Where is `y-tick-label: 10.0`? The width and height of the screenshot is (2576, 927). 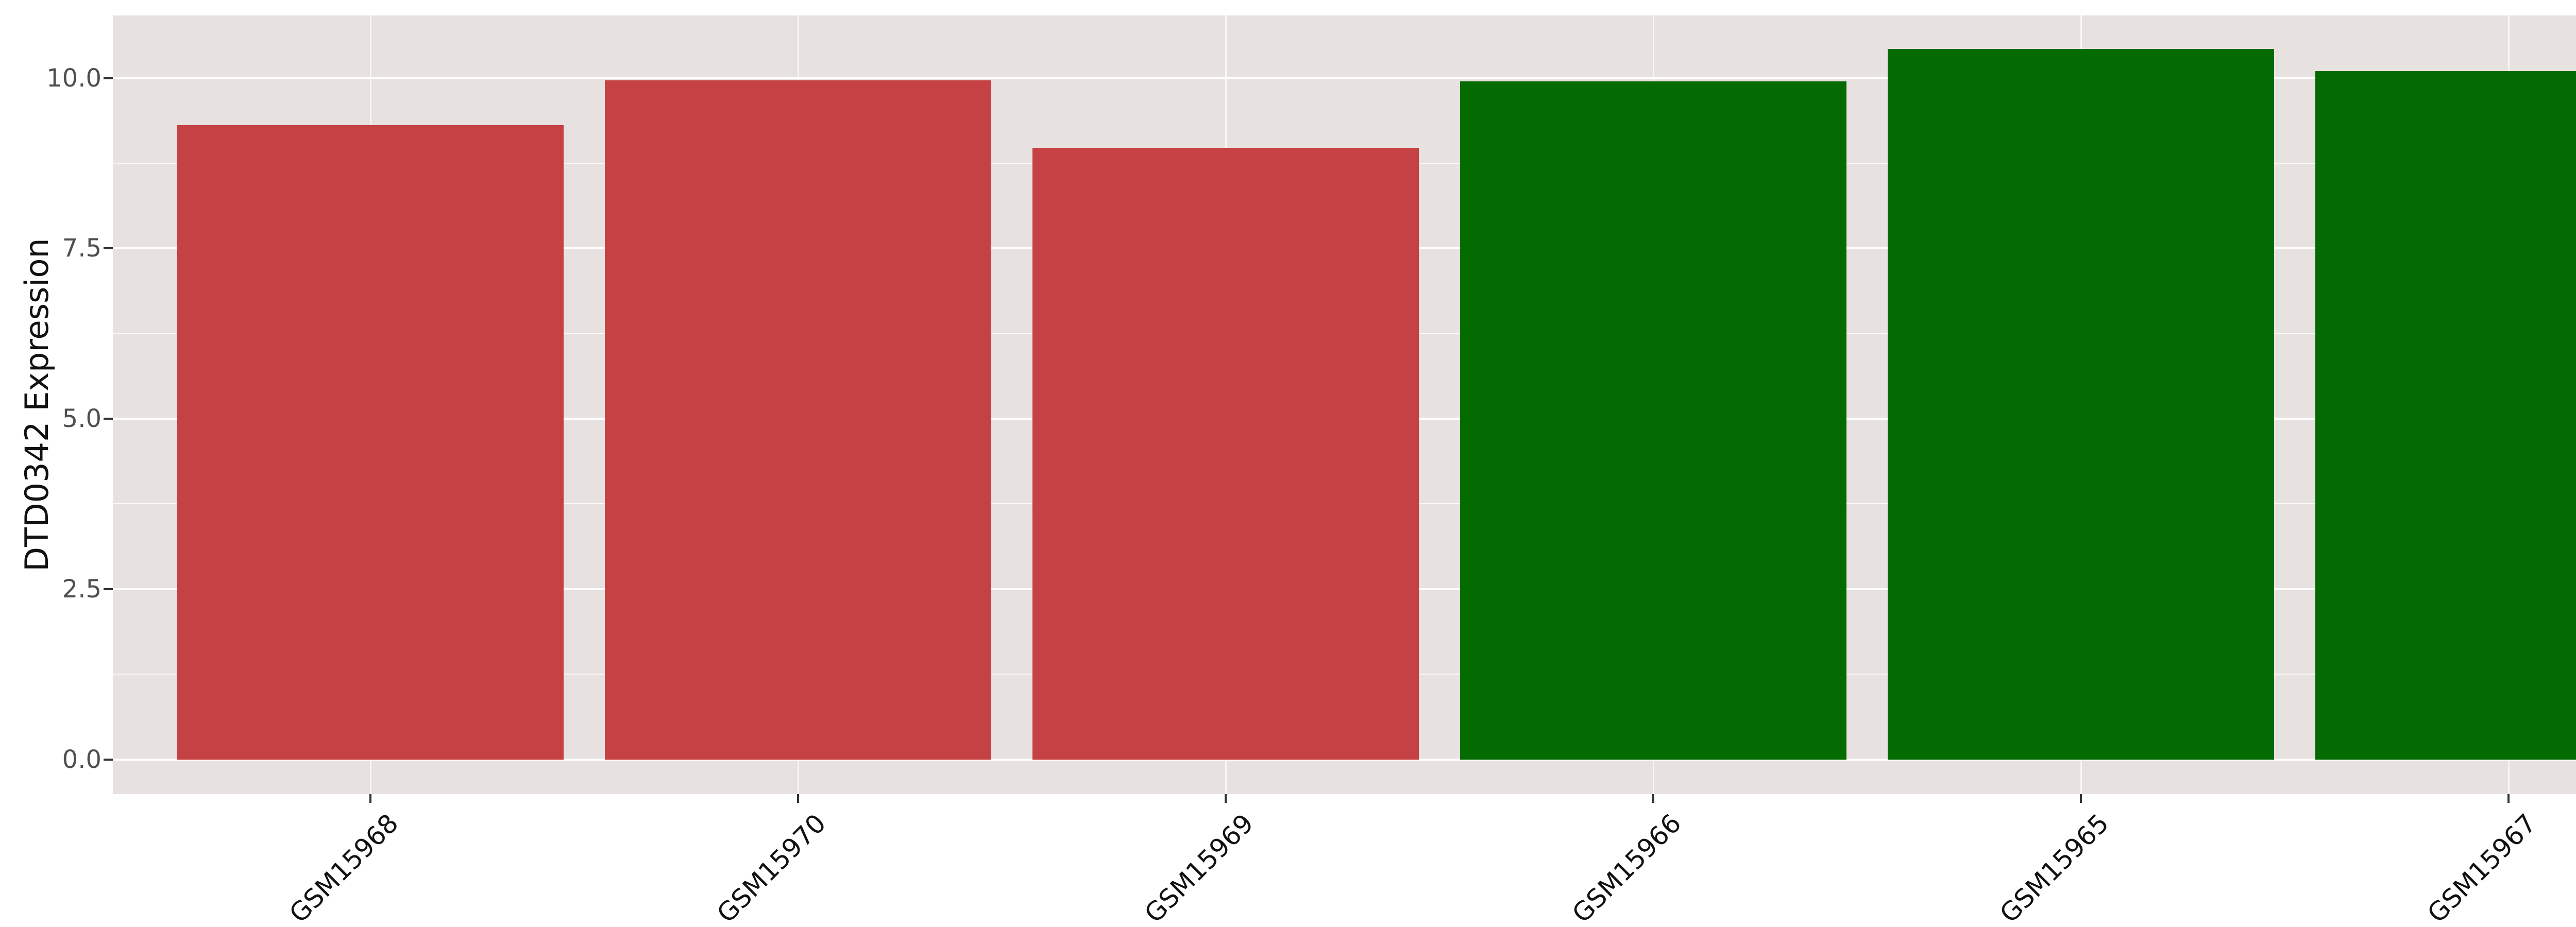 y-tick-label: 10.0 is located at coordinates (73, 78).